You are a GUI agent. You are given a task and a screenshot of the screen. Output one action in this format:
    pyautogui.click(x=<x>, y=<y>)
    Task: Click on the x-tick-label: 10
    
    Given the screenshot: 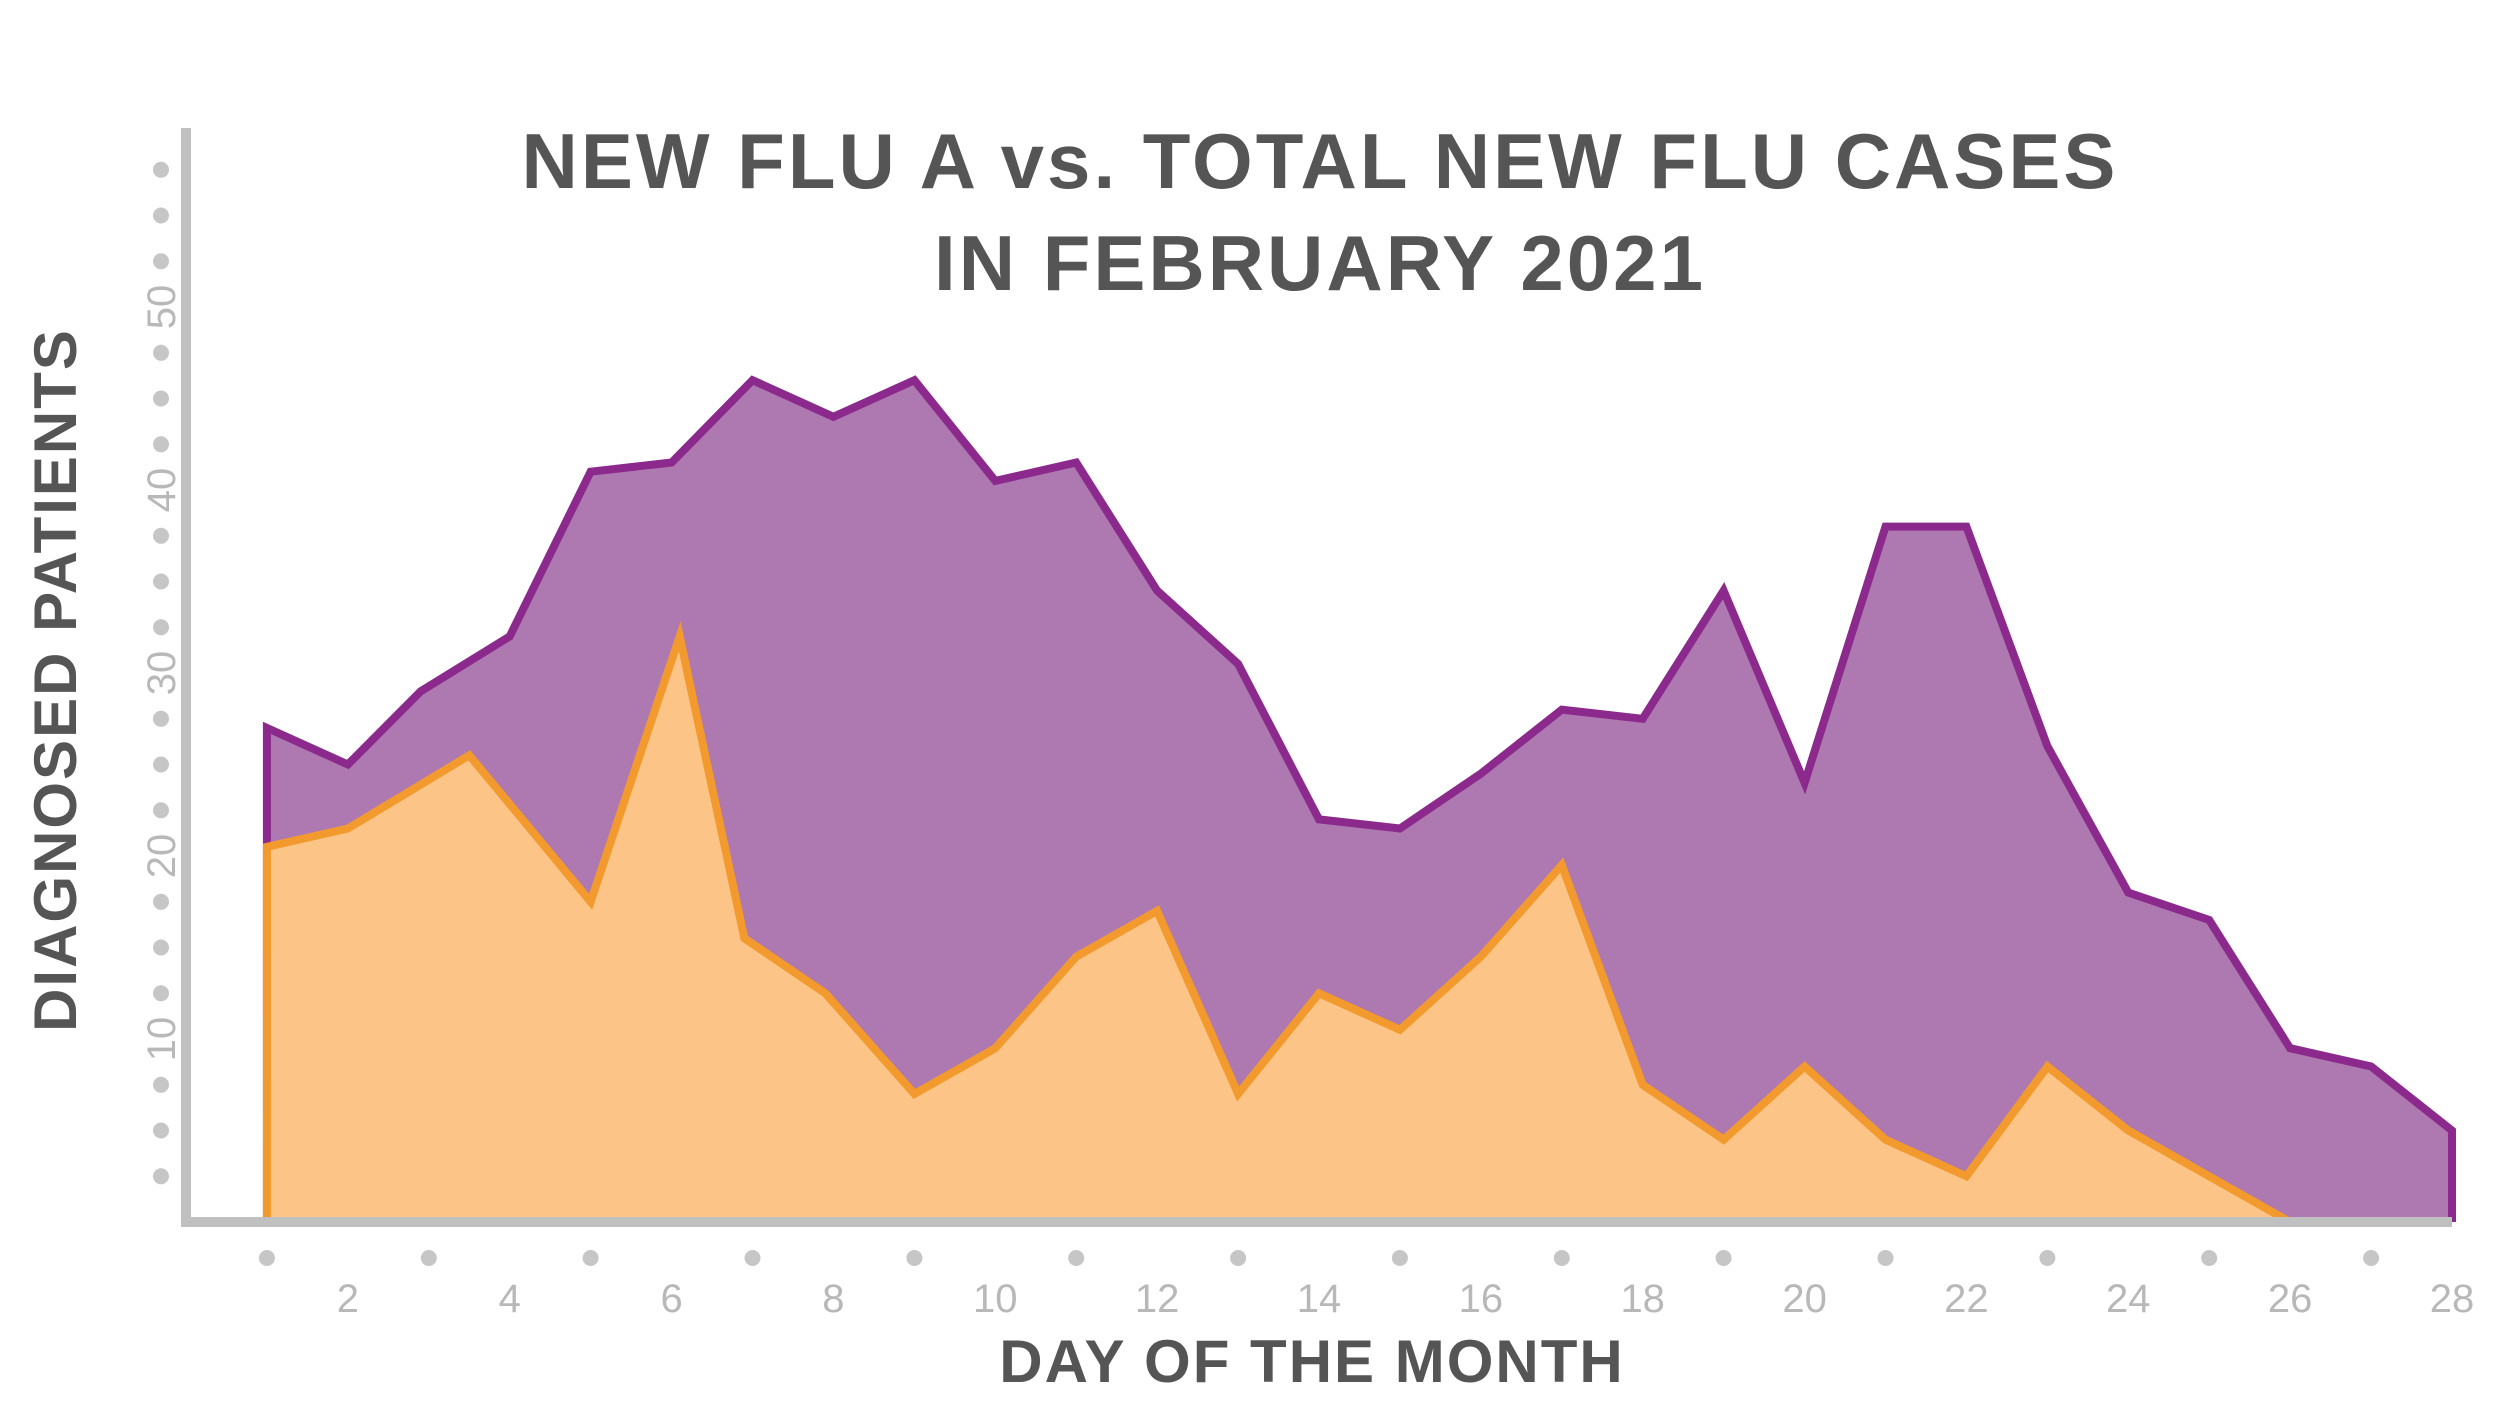 What is the action you would take?
    pyautogui.click(x=995, y=1299)
    